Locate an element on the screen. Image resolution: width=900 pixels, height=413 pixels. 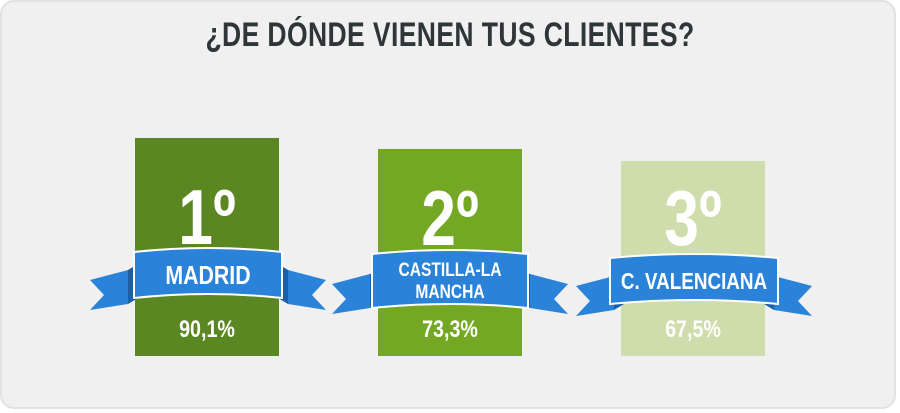
rank-first: 1º is located at coordinates (207, 217).